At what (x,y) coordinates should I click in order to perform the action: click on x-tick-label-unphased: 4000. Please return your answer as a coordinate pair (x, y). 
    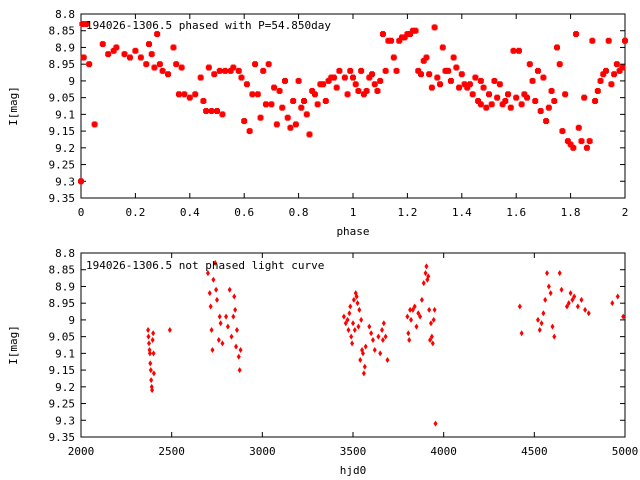
    Looking at the image, I should click on (443, 451).